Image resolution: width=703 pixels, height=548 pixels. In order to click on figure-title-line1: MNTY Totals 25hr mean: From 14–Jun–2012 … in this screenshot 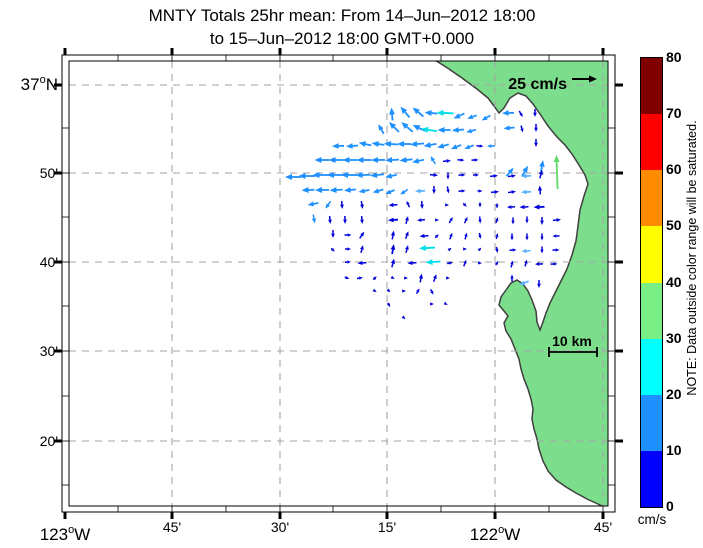, I will do `click(342, 15)`.